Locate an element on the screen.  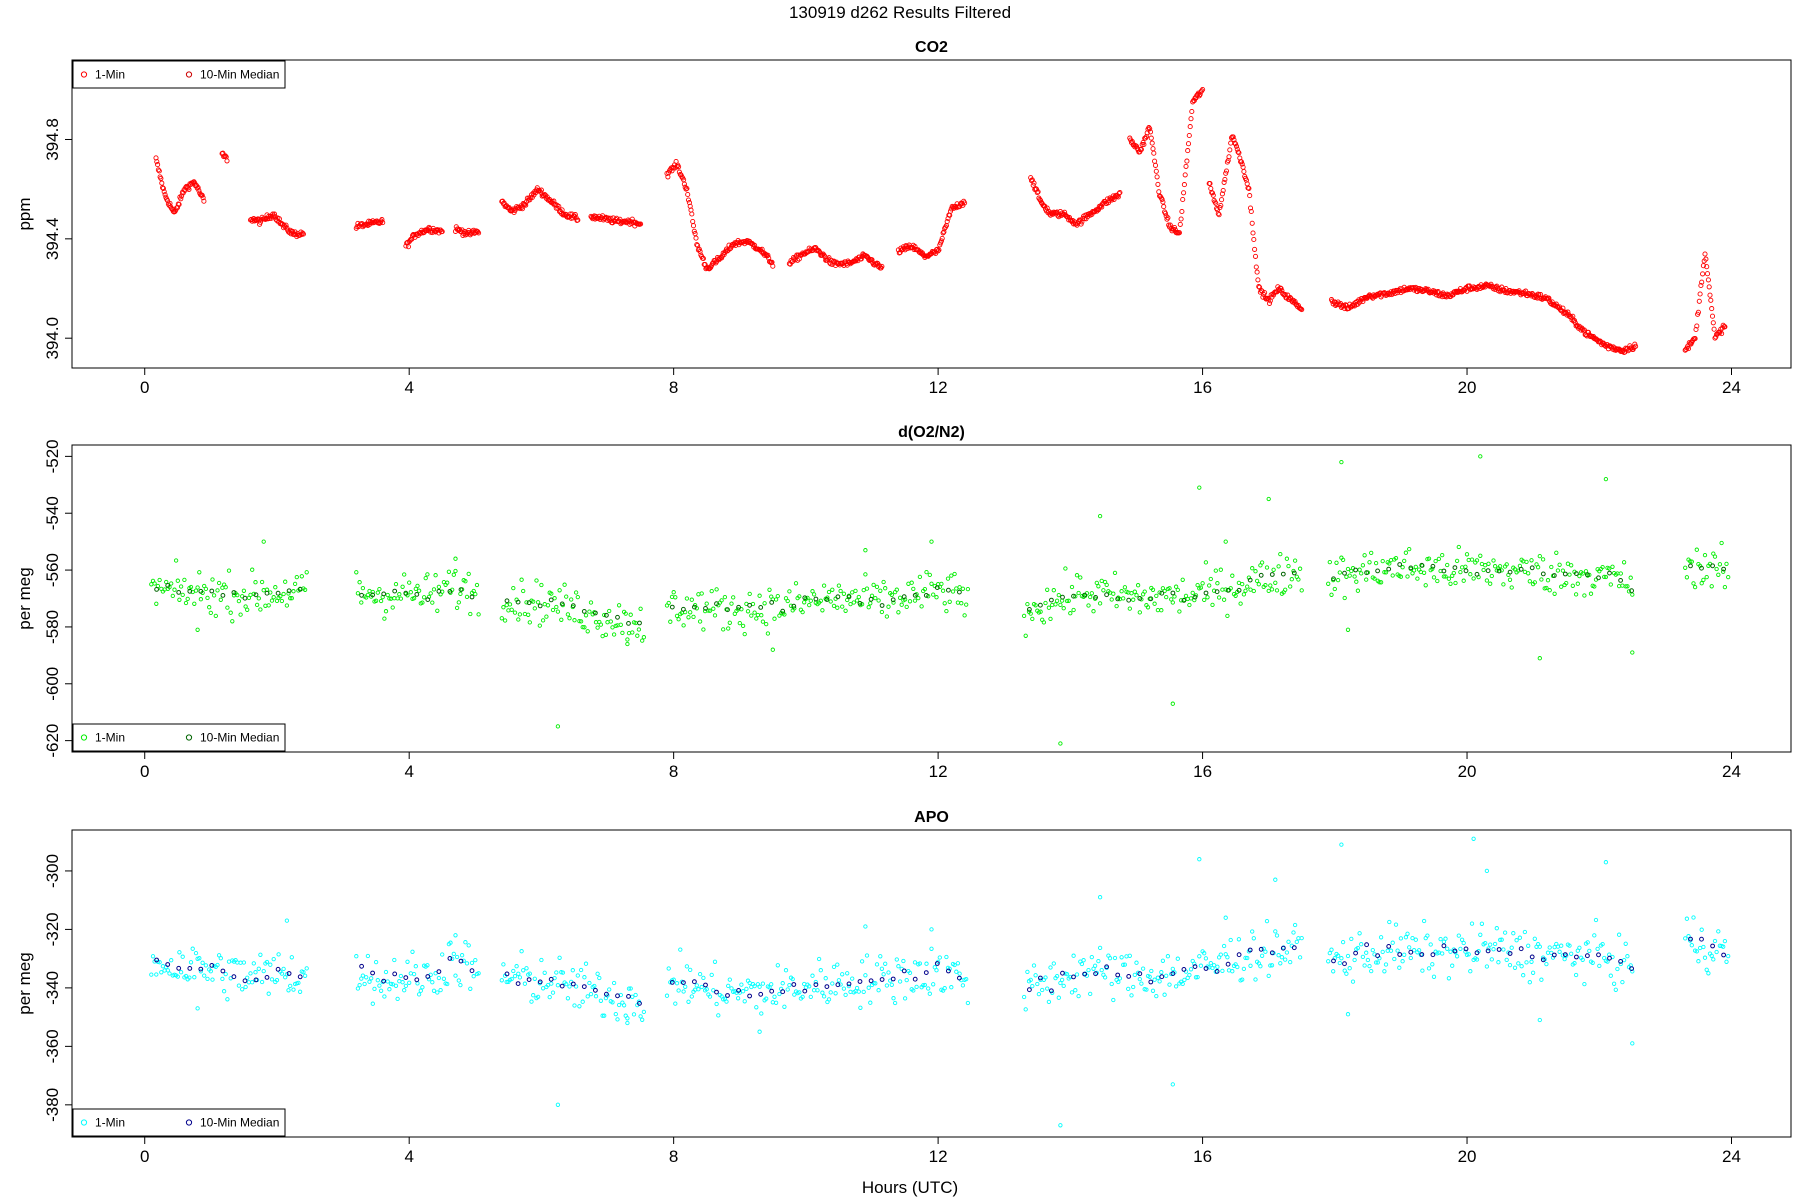
x-tick-label: 16 is located at coordinates (1202, 387).